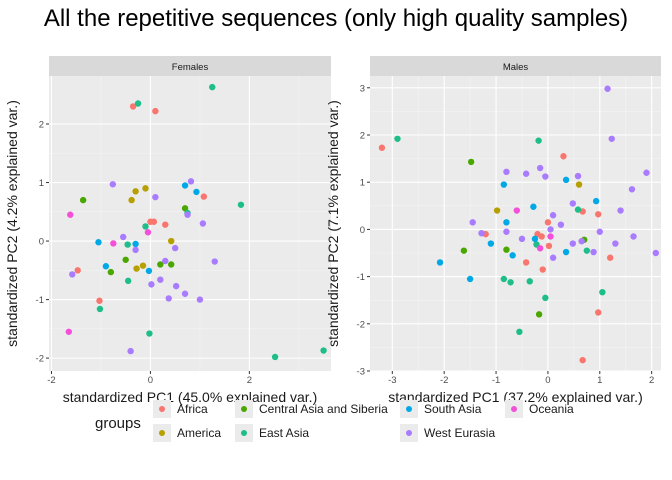 This screenshot has width=672, height=480. I want to click on legend-item-africa: Africa, so click(180, 409).